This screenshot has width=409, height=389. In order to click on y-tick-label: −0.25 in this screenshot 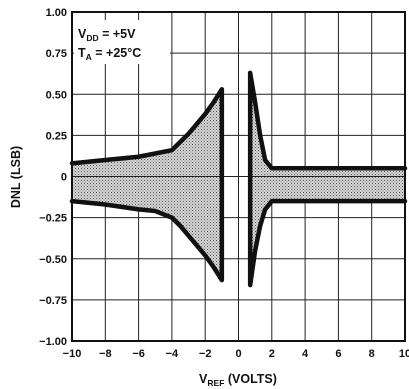, I will do `click(53, 219)`.